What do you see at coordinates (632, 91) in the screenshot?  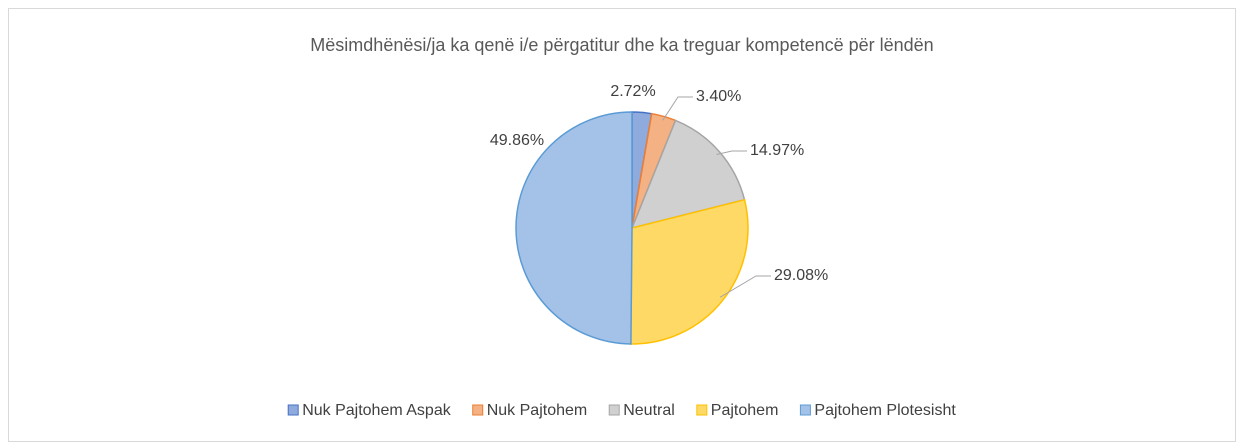 I see `data-label: 2.72%` at bounding box center [632, 91].